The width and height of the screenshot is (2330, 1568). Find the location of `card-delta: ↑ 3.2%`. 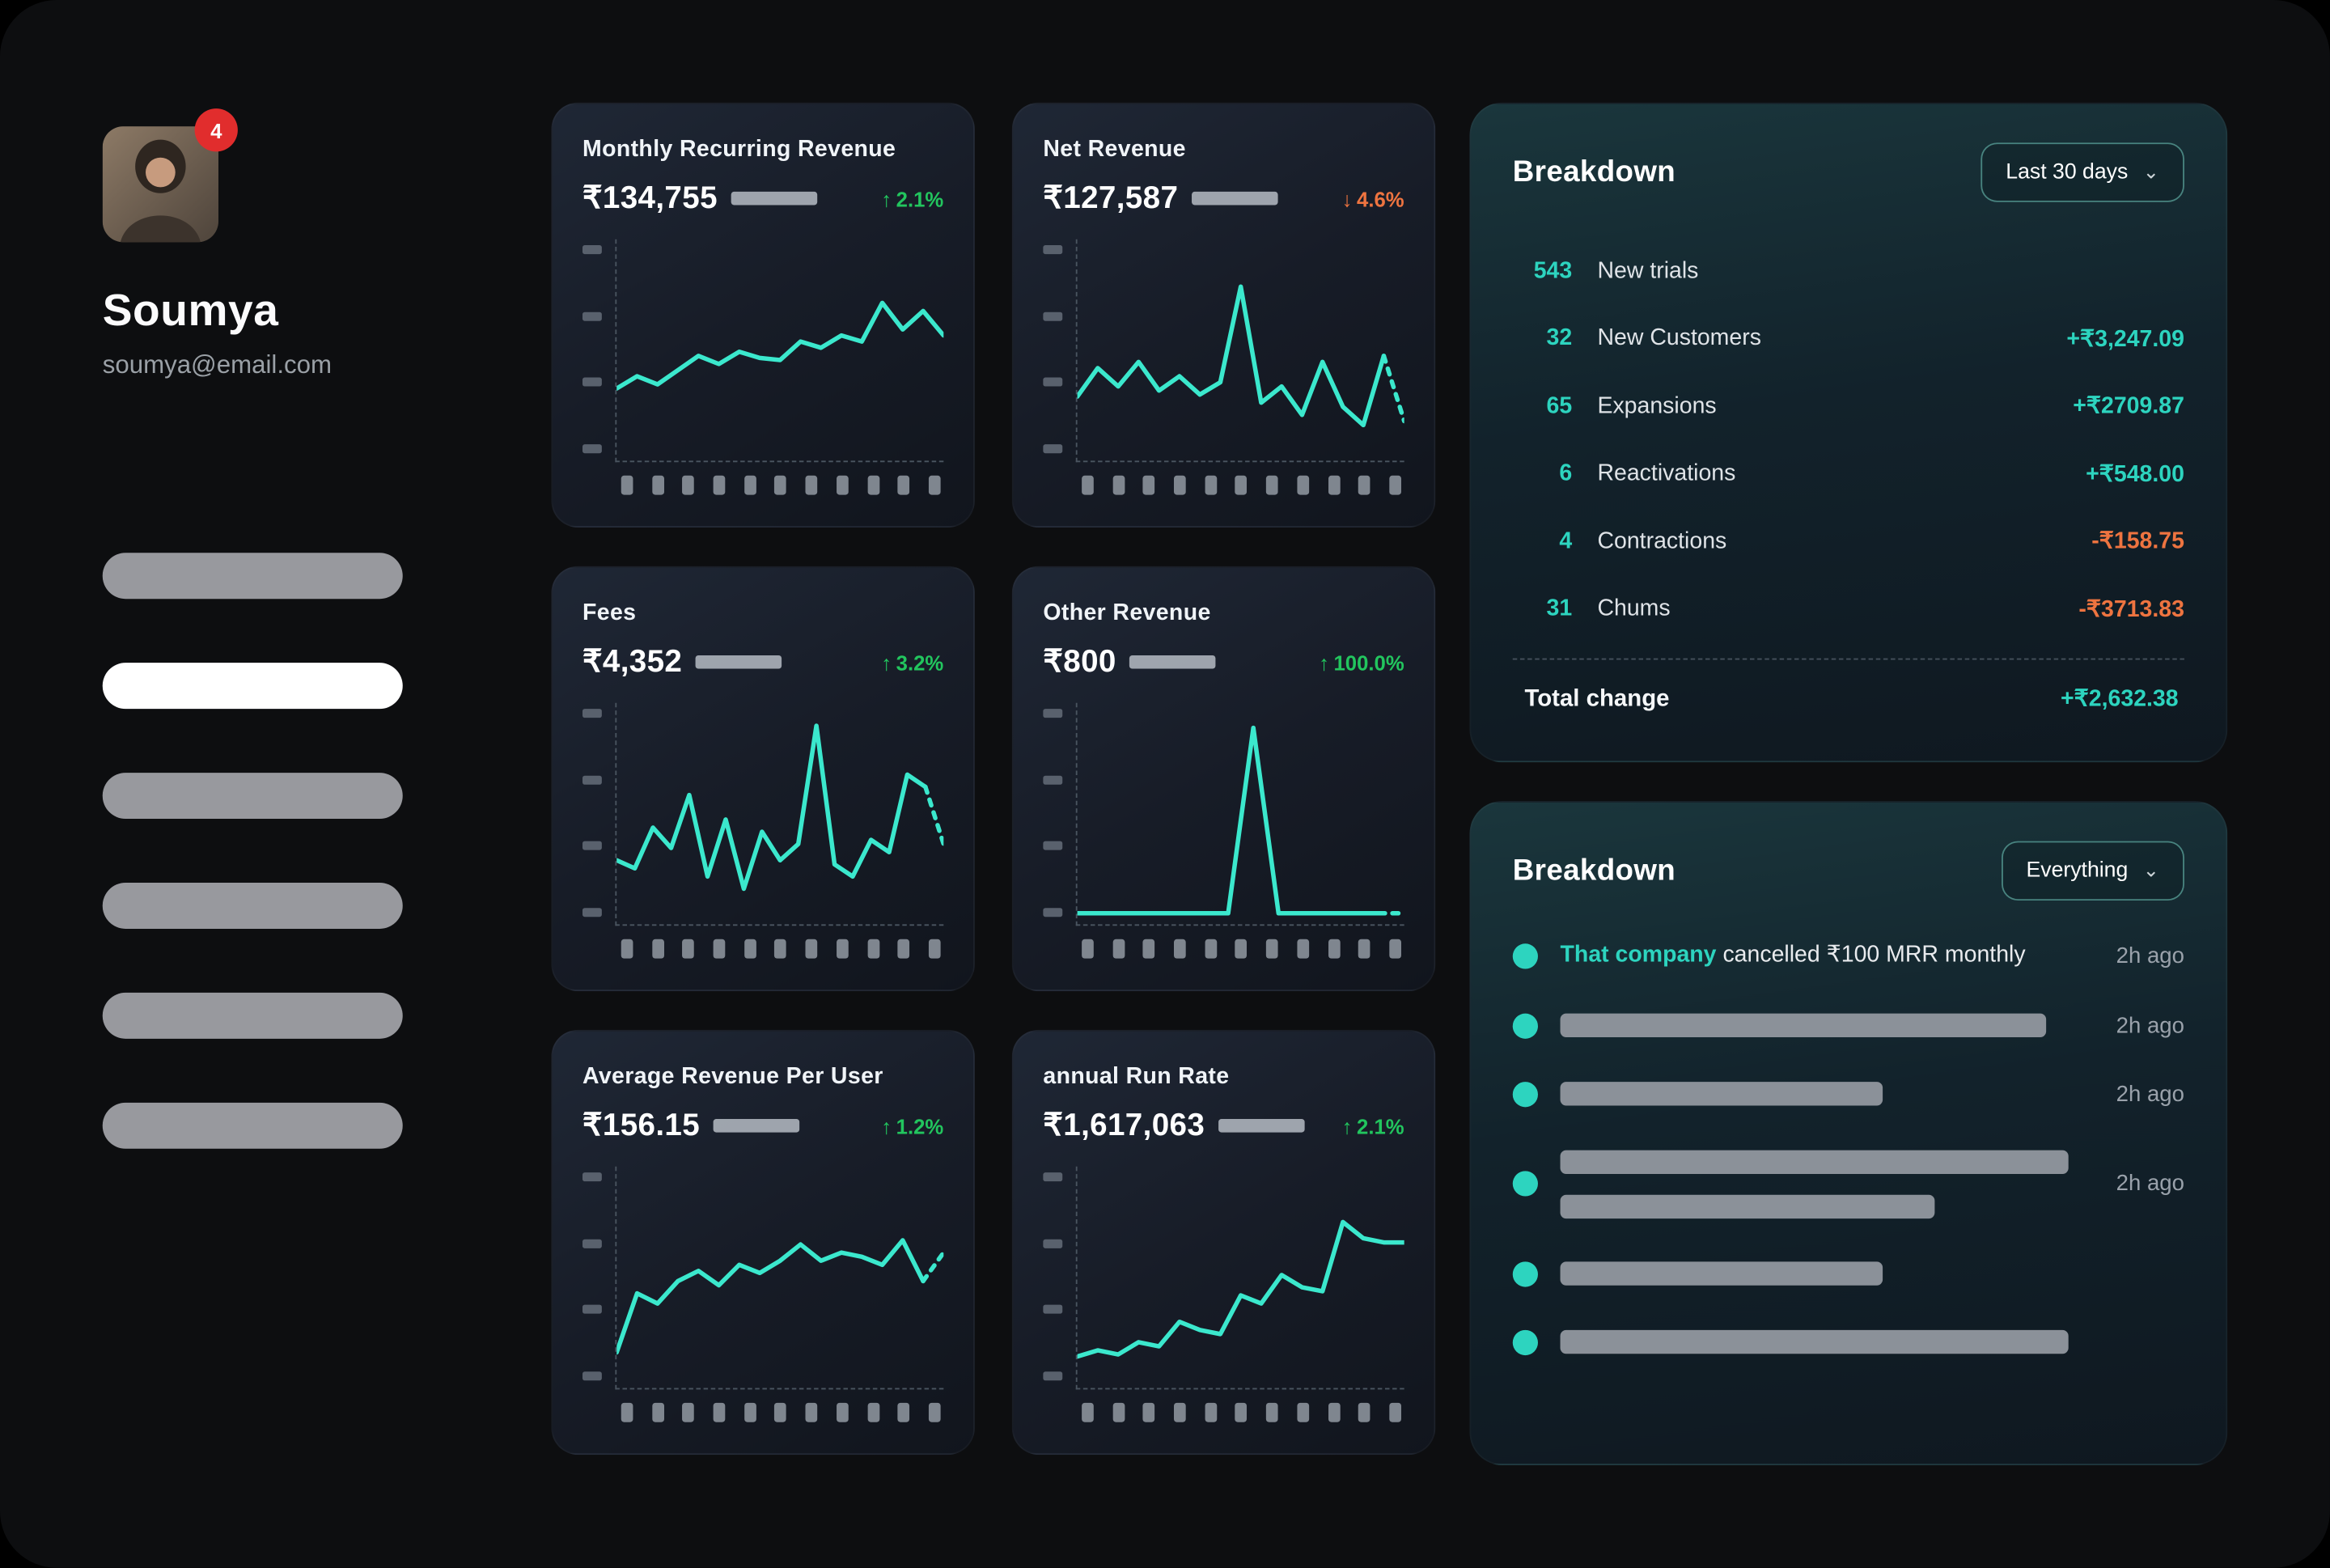

card-delta: ↑ 3.2% is located at coordinates (912, 663).